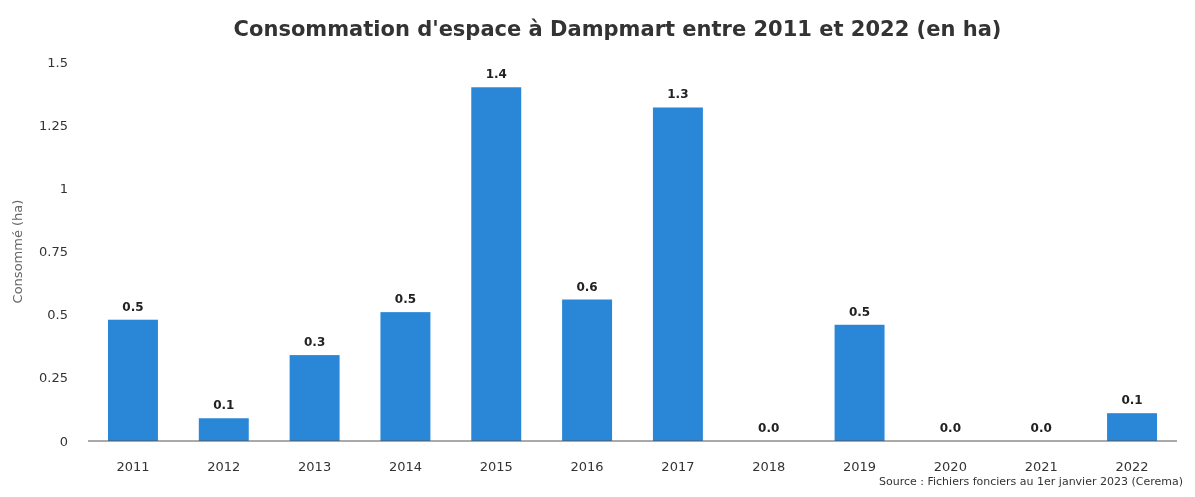  Describe the element at coordinates (57, 315) in the screenshot. I see `y-tick-label: 0.5` at that location.